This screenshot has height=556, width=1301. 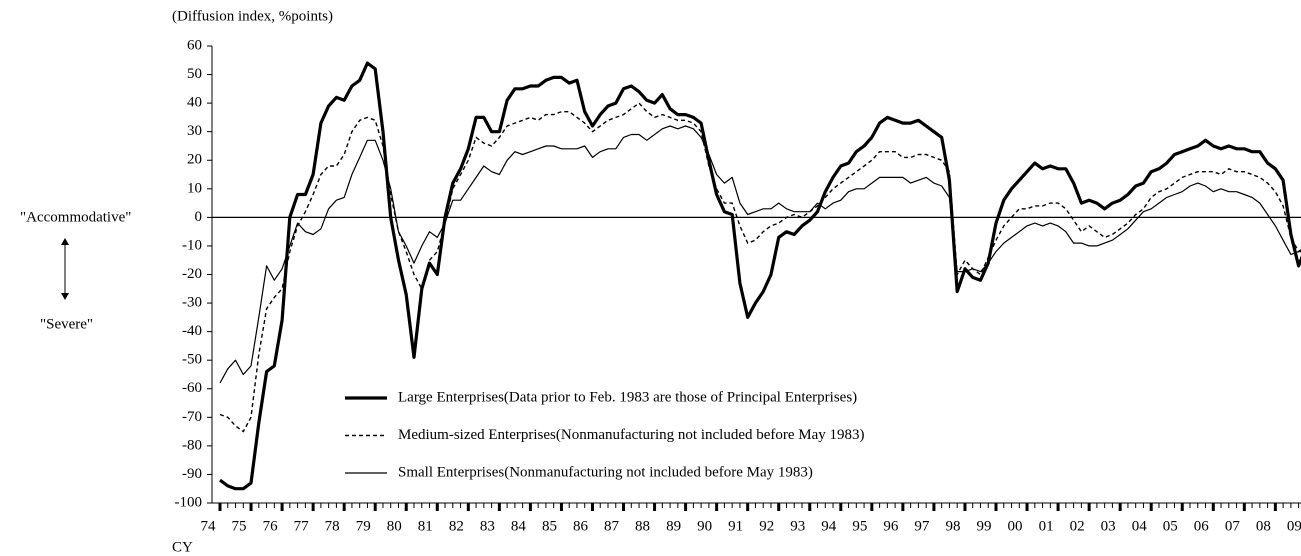 What do you see at coordinates (766, 526) in the screenshot?
I see `x-tick-label: 92` at bounding box center [766, 526].